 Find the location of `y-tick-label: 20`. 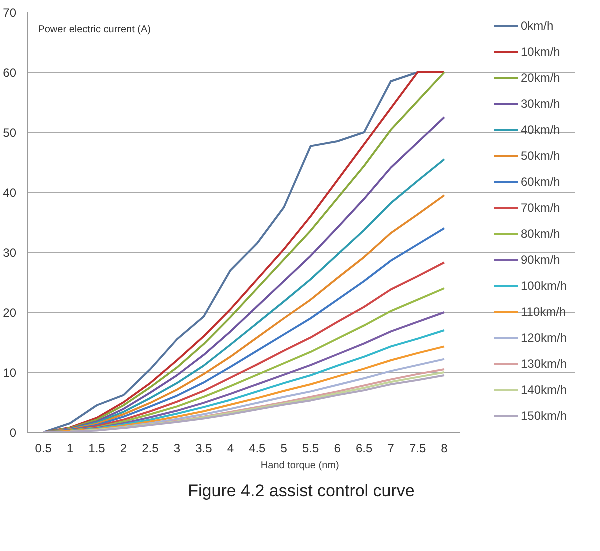

y-tick-label: 20 is located at coordinates (10, 313).